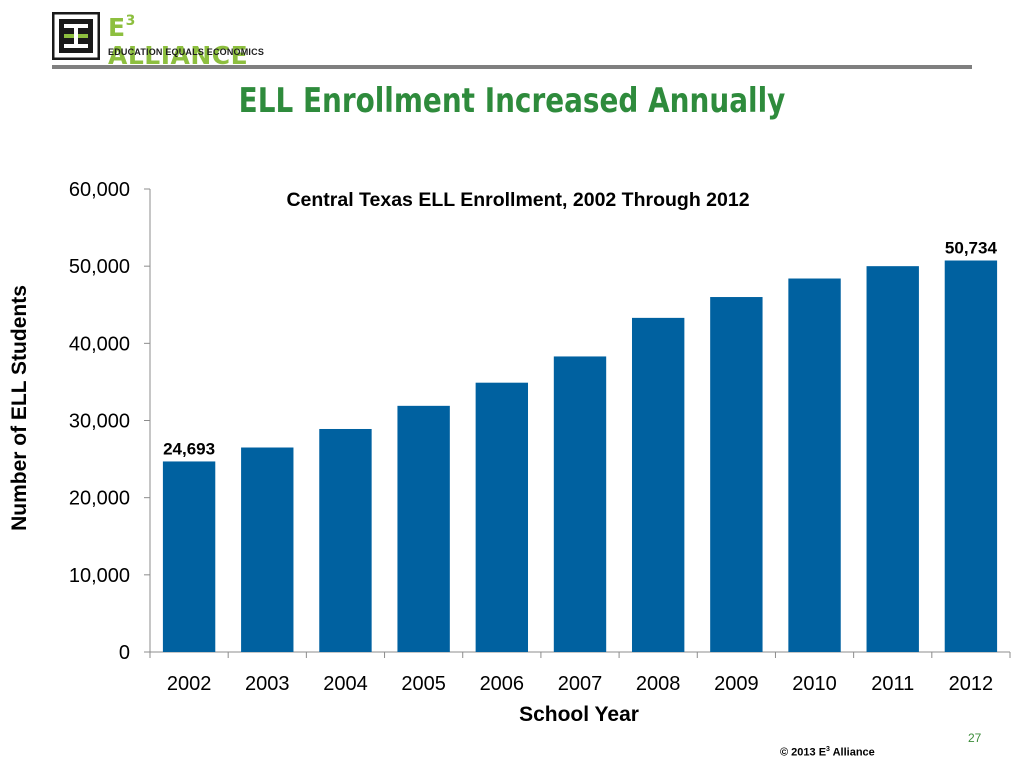 Image resolution: width=1024 pixels, height=768 pixels. I want to click on y-tick-label: 60,000, so click(99, 190).